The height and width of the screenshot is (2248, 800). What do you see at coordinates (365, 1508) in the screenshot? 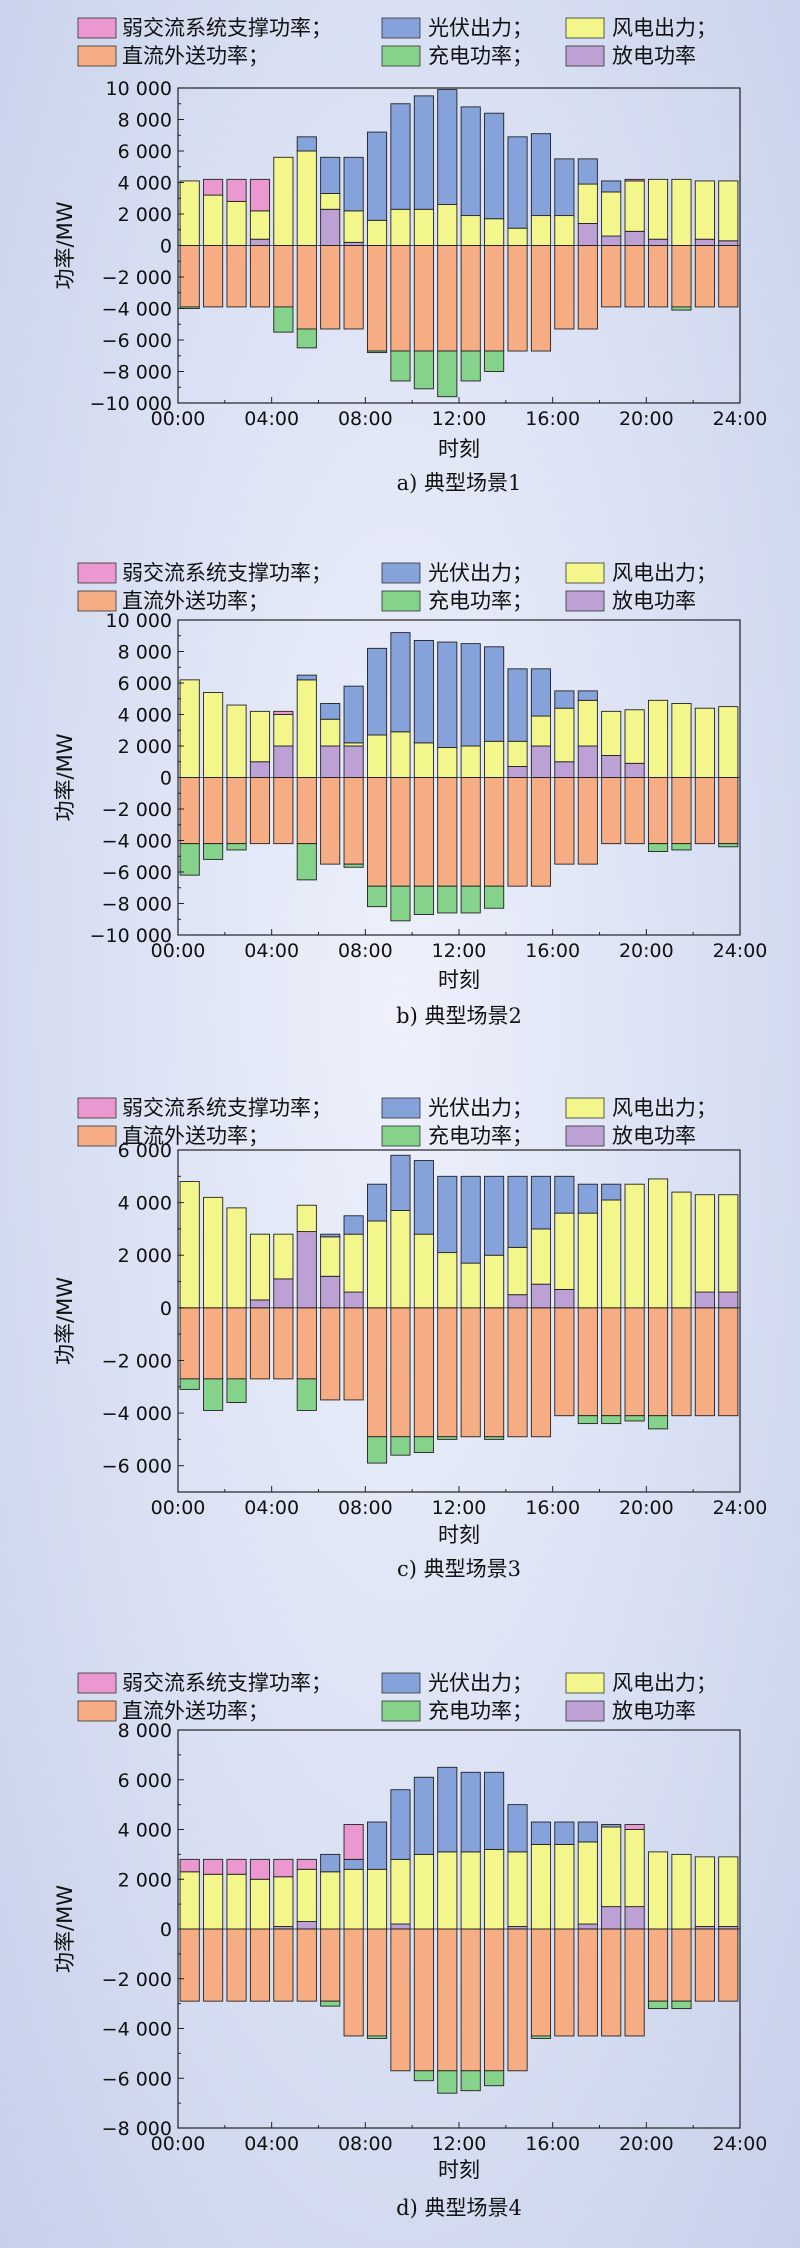
I see `x-tick-label: 08:00` at bounding box center [365, 1508].